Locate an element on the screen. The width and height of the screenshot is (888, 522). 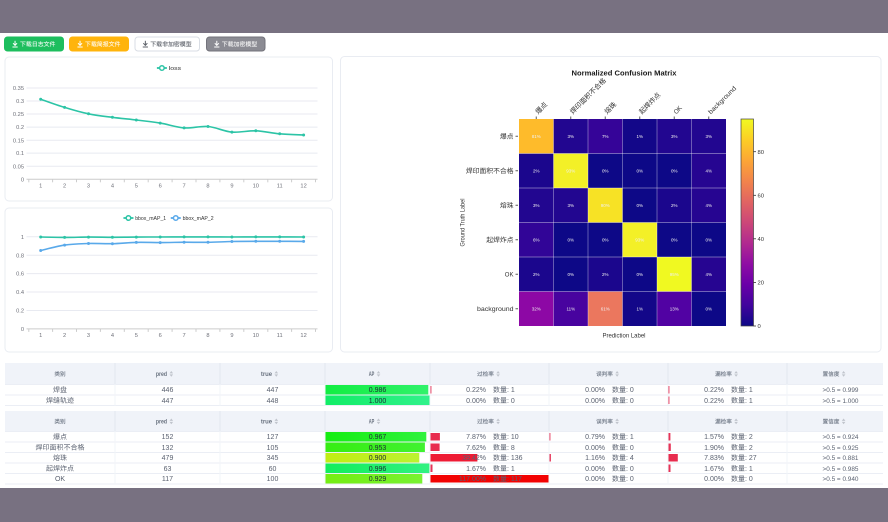
svg-text: 0.79% is located at coordinates (595, 437).